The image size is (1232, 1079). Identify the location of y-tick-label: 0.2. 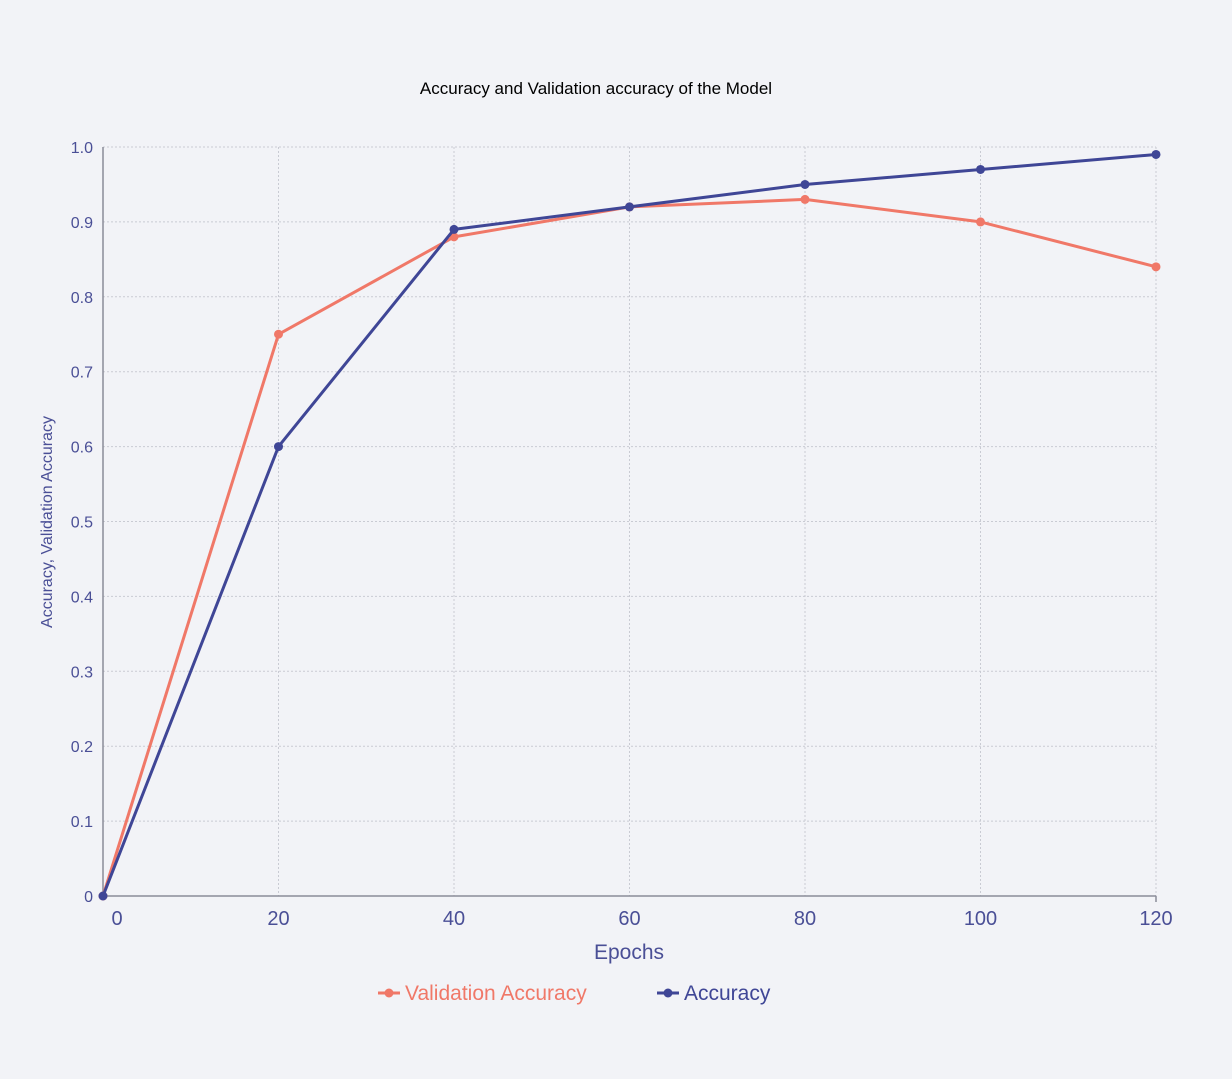
(82, 747).